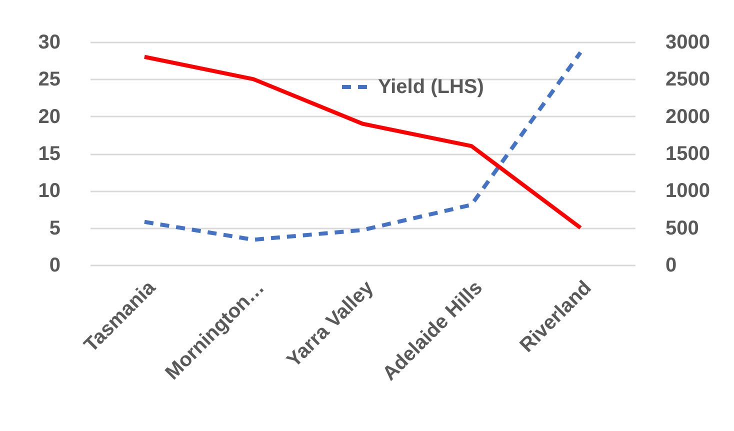 The height and width of the screenshot is (431, 734). What do you see at coordinates (688, 43) in the screenshot?
I see `y2-tick-label: 3000` at bounding box center [688, 43].